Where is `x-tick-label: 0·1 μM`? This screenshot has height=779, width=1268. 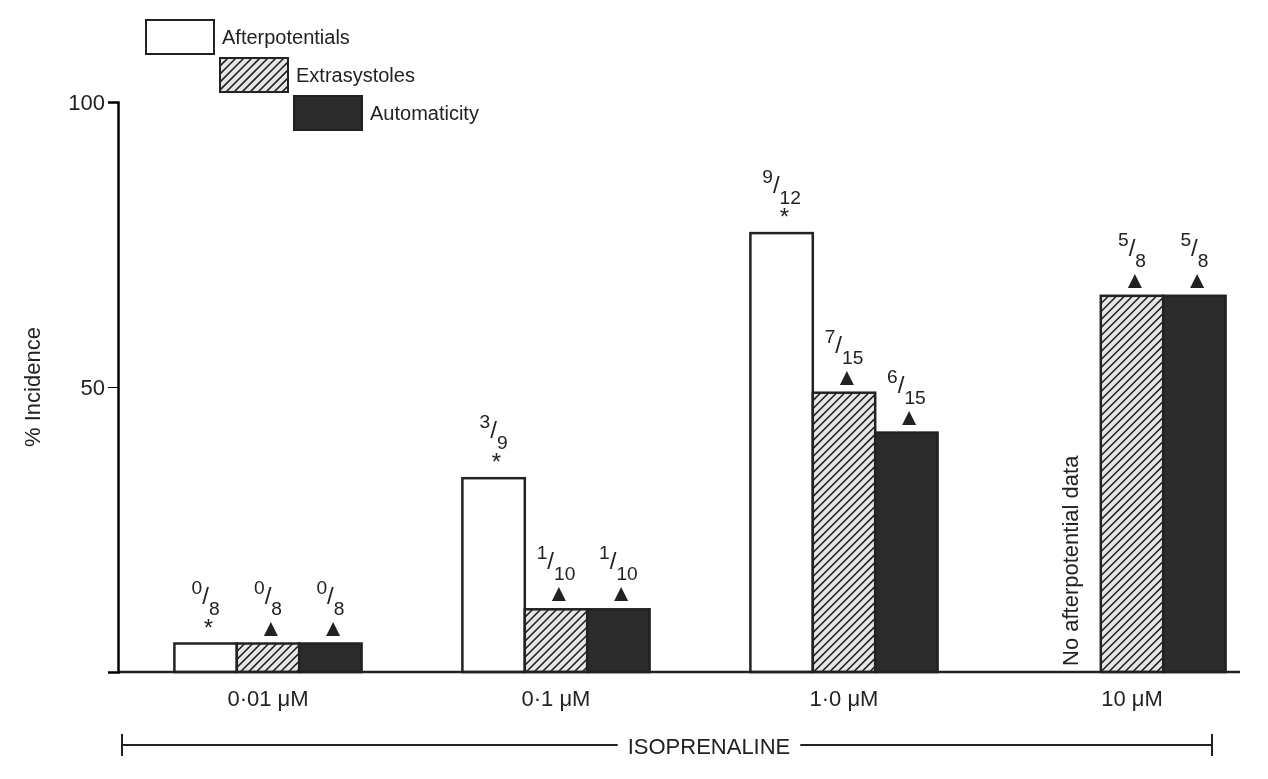 x-tick-label: 0·1 μM is located at coordinates (556, 698).